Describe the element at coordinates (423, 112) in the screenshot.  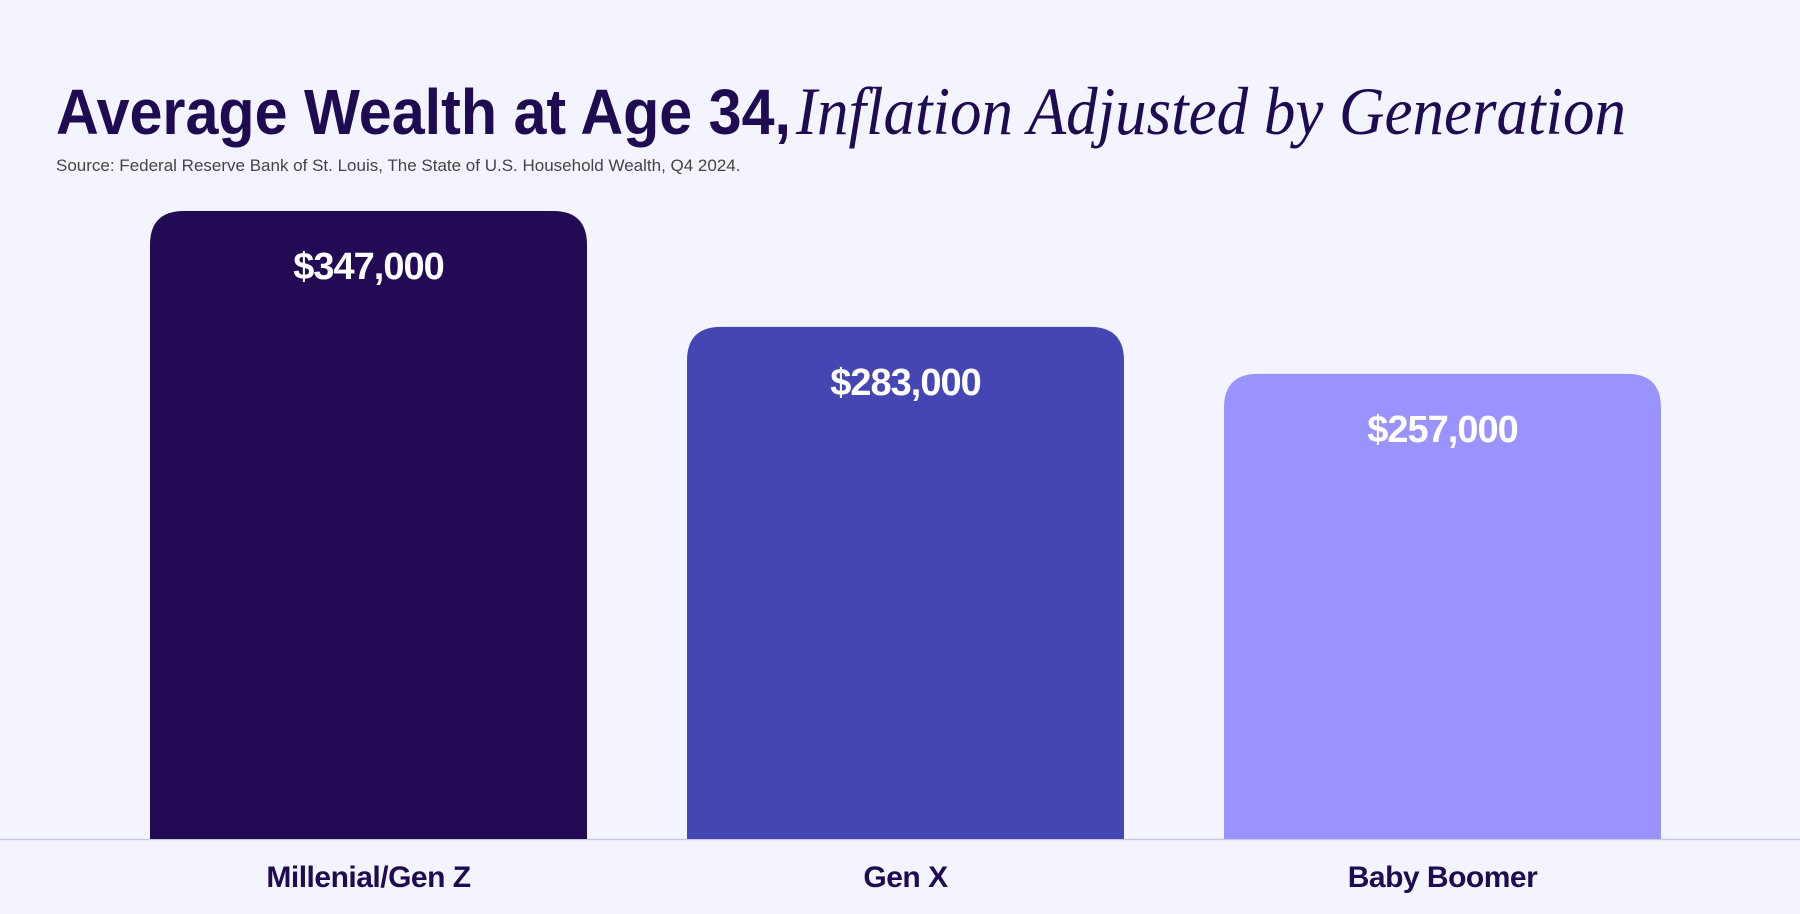
I see `chart-title: Average Wealth at Age 34,` at that location.